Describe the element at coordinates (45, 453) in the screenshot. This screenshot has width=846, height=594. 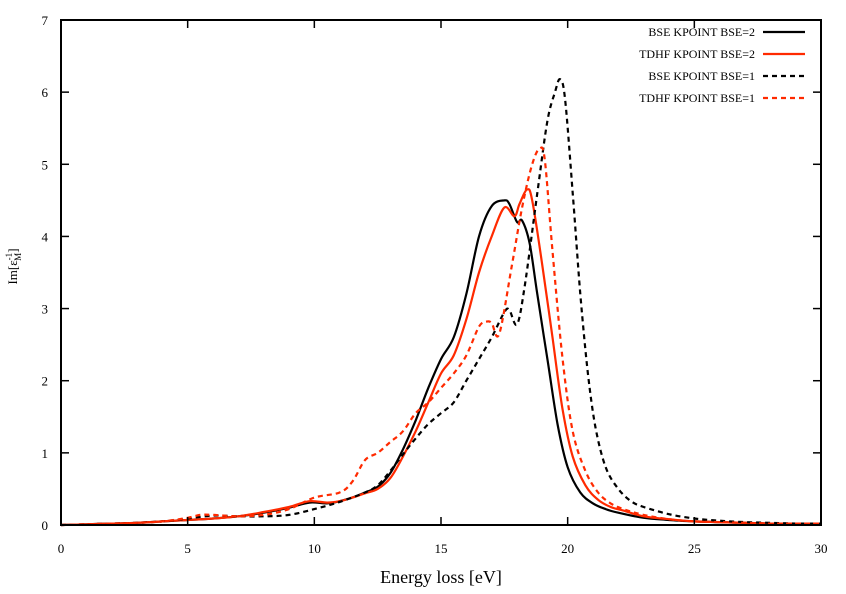
I see `y-tick-label: 1` at that location.